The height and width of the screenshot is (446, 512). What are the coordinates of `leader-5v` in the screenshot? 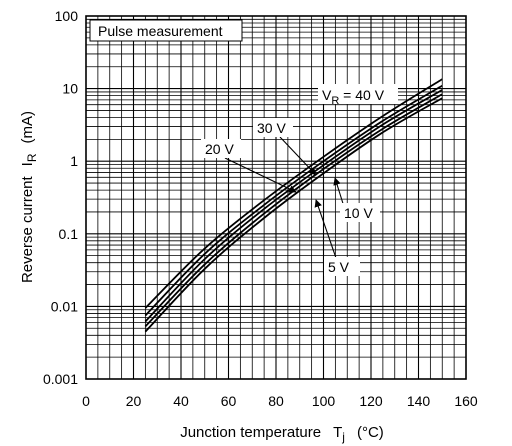 It's located at (325, 229).